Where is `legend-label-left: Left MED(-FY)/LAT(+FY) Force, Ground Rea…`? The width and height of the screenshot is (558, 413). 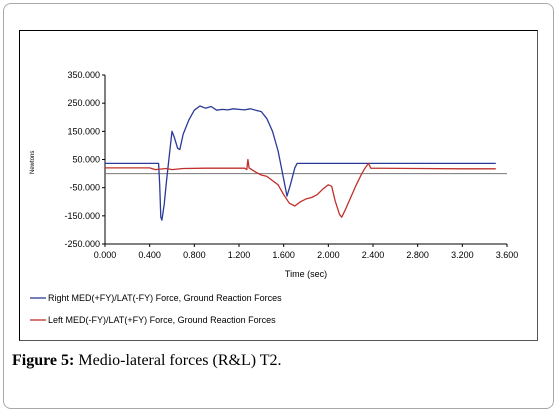
legend-label-left: Left MED(-FY)/LAT(+FY) Force, Ground Rea… is located at coordinates (162, 320).